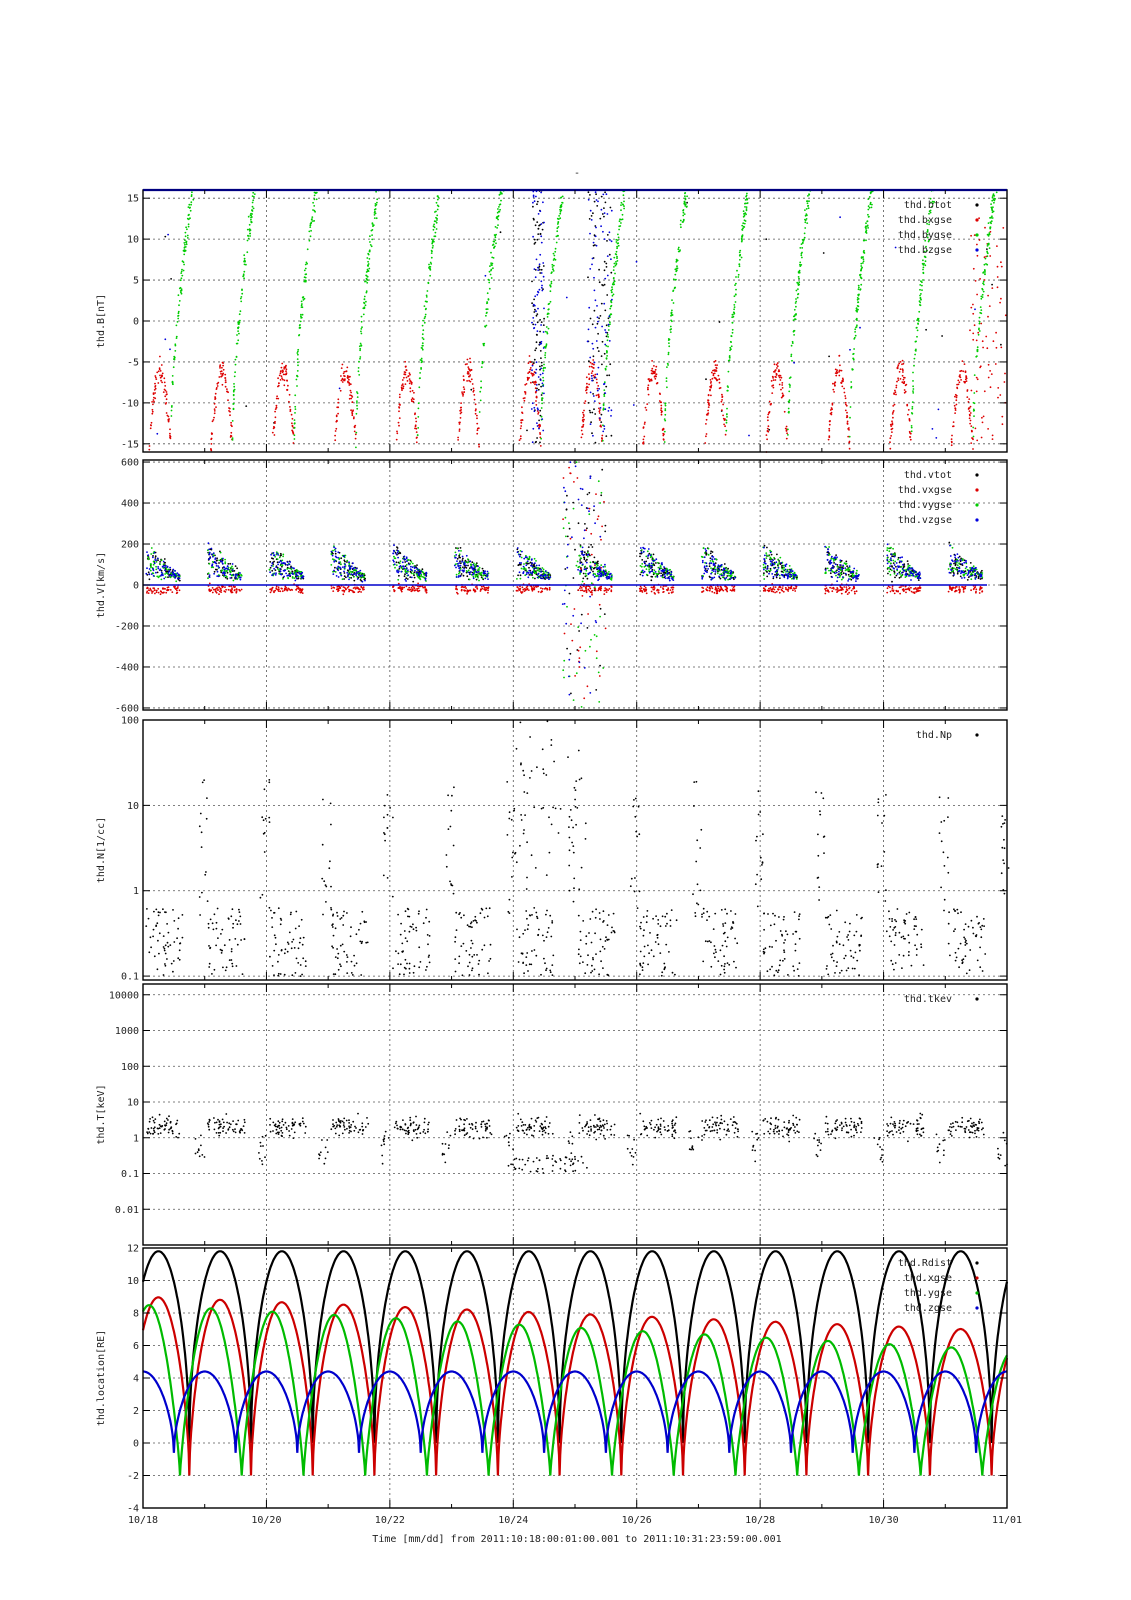 This screenshot has width=1131, height=1600. Describe the element at coordinates (977, 250) in the screenshot. I see `legend-swatch` at that location.